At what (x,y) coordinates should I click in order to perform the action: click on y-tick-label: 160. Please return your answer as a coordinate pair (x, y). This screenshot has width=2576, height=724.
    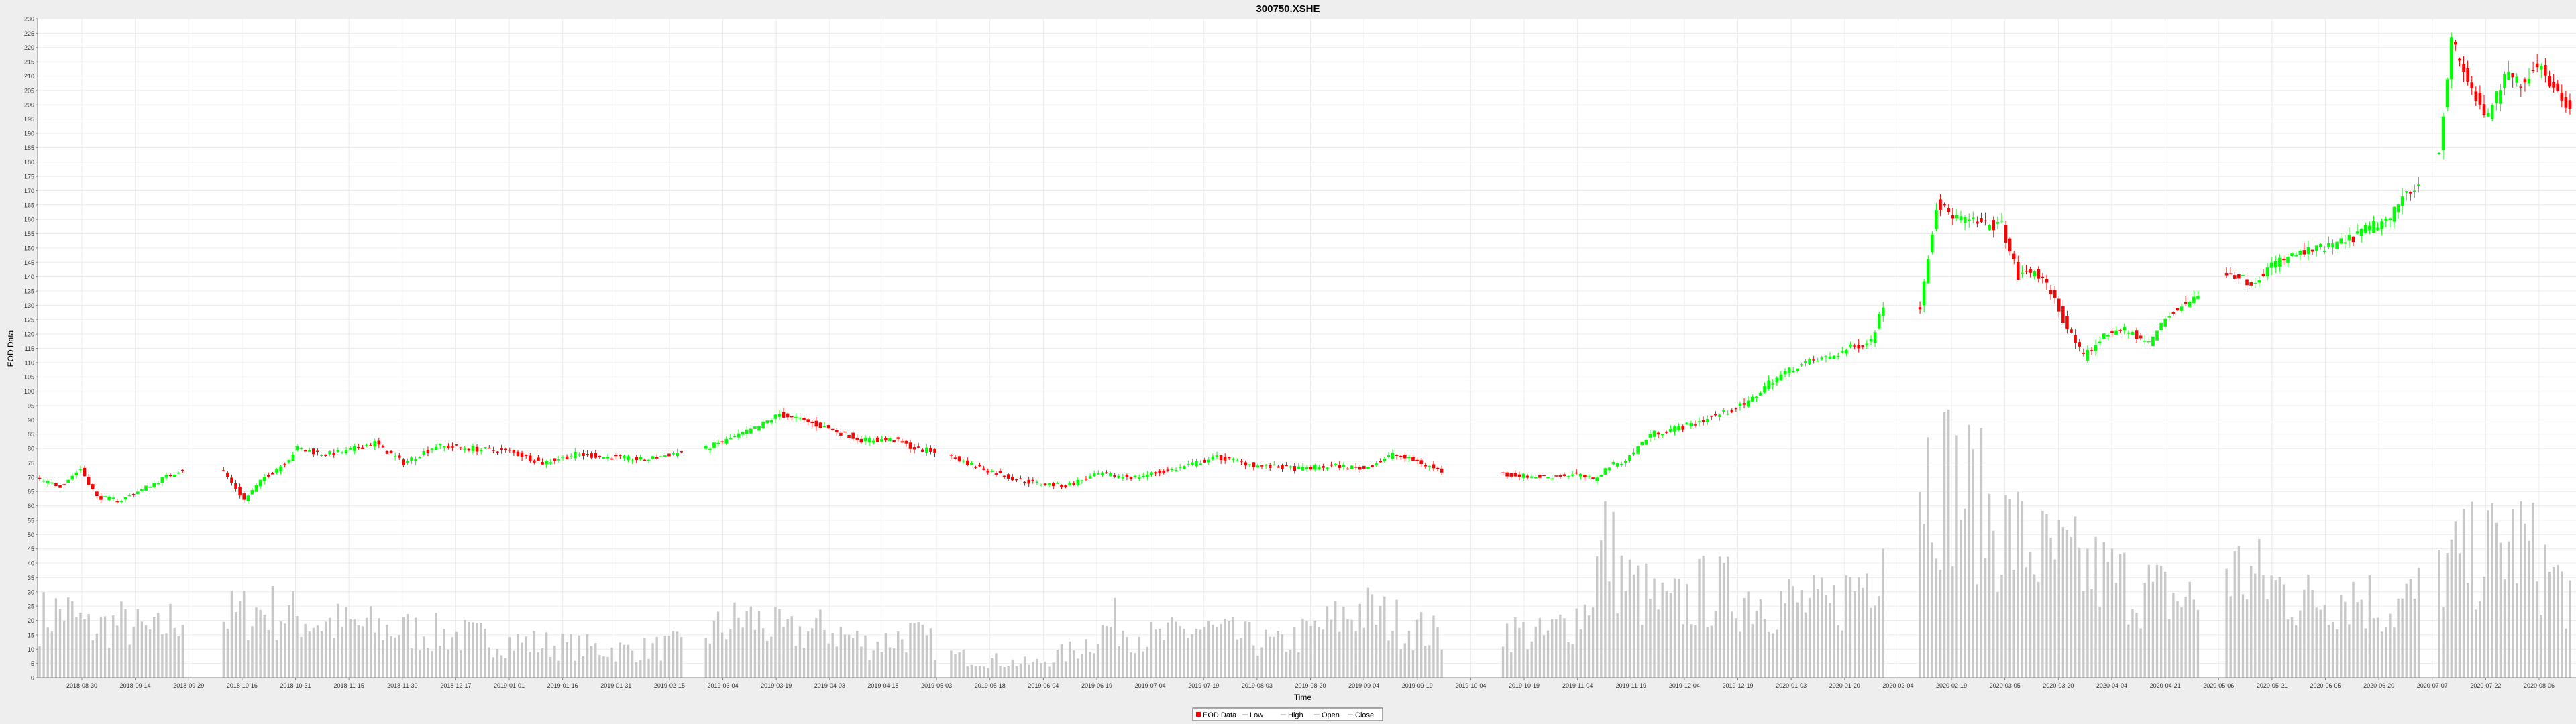
    Looking at the image, I should click on (29, 220).